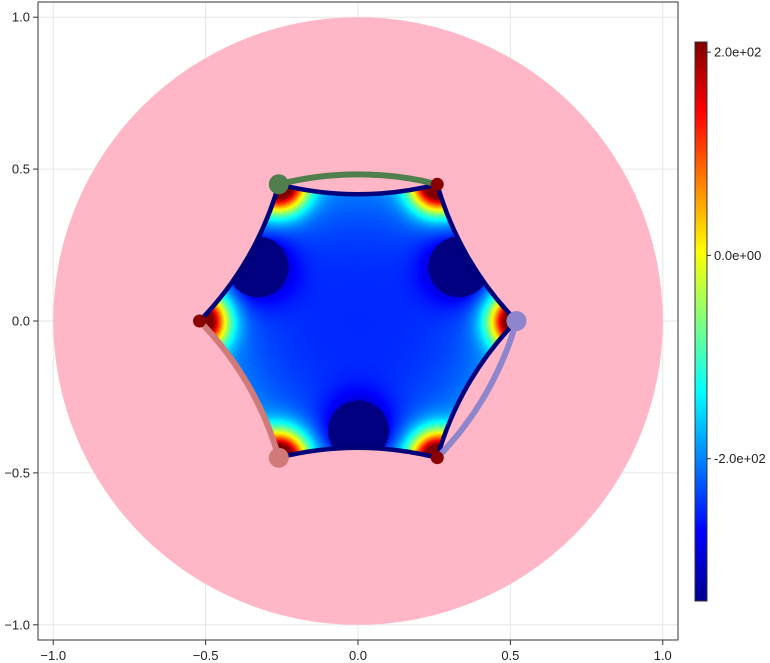 This screenshot has width=770, height=663. Describe the element at coordinates (17, 472) in the screenshot. I see `y-tick-label: −0.5` at that location.